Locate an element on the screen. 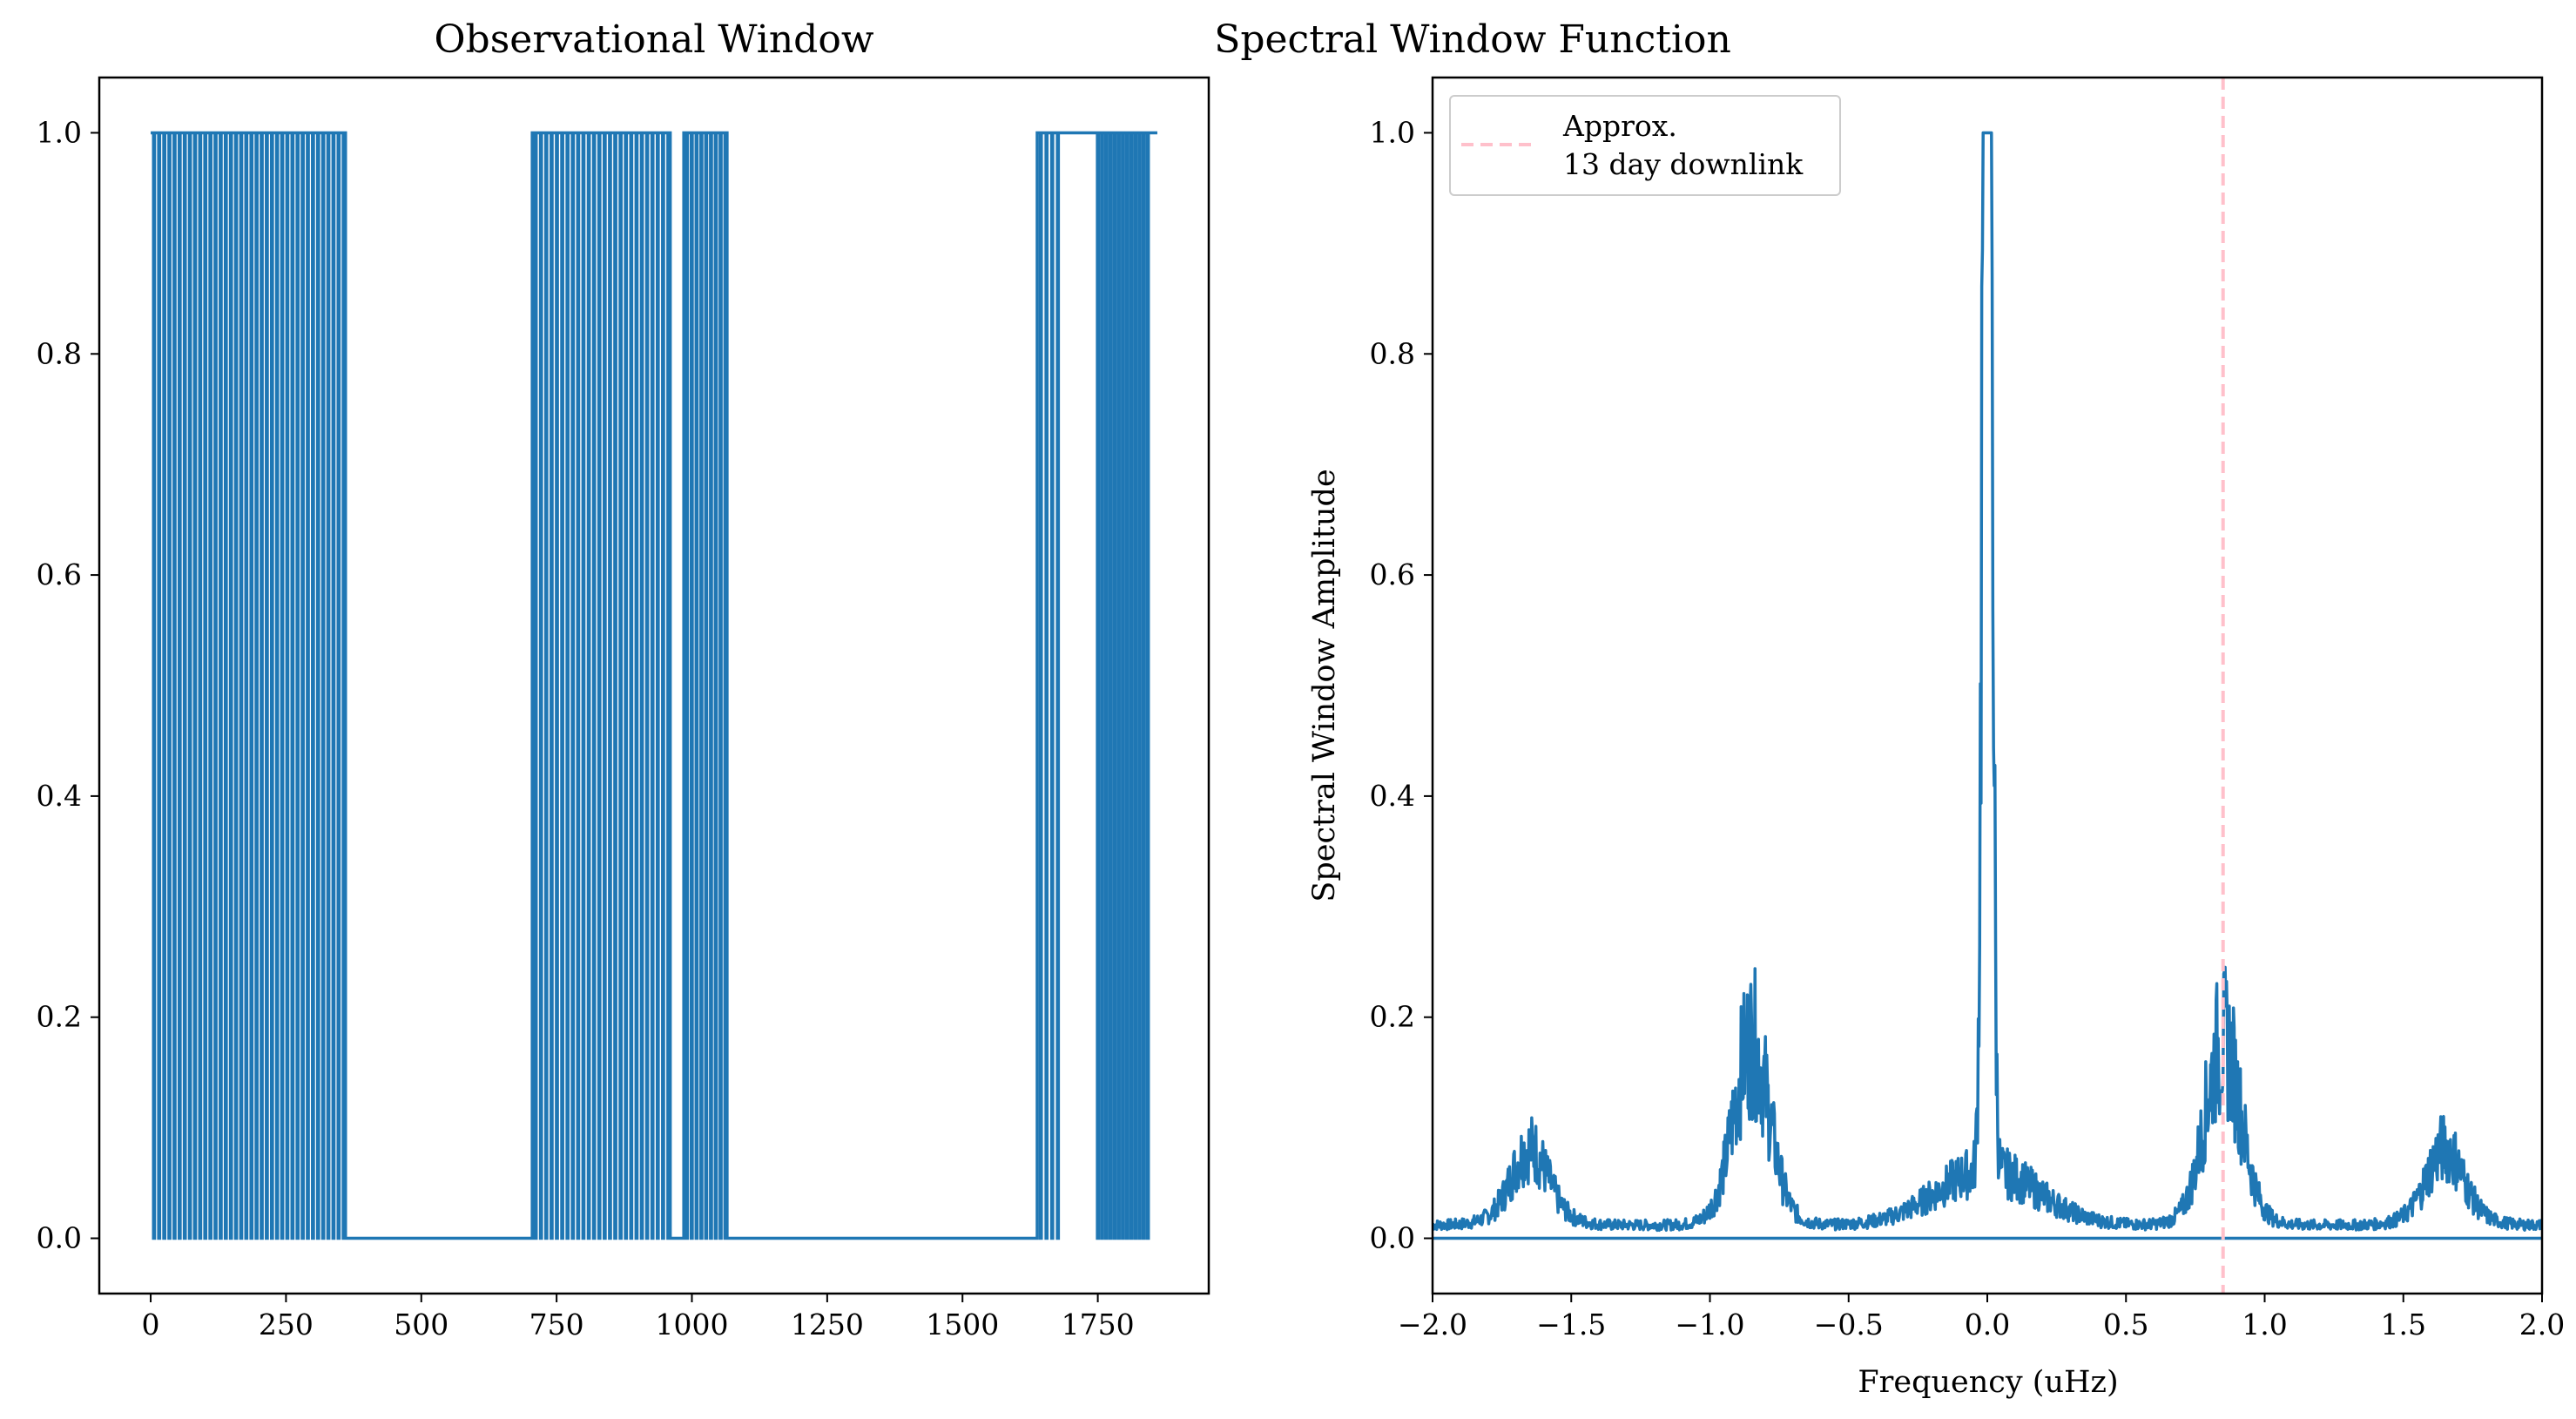  x-tick-label: −1.0 is located at coordinates (1709, 1324).